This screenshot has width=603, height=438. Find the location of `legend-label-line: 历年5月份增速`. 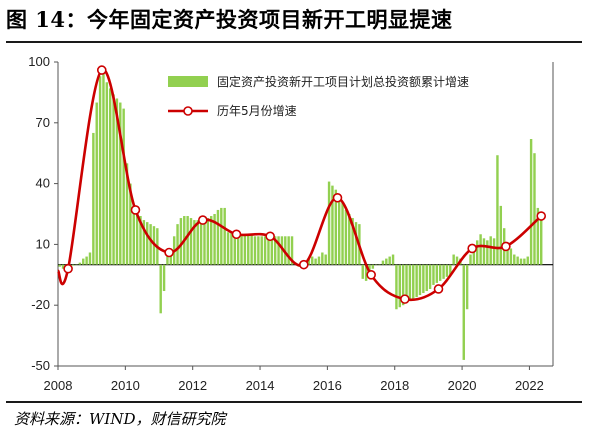

legend-label-line: 历年5月份增速 is located at coordinates (257, 111).